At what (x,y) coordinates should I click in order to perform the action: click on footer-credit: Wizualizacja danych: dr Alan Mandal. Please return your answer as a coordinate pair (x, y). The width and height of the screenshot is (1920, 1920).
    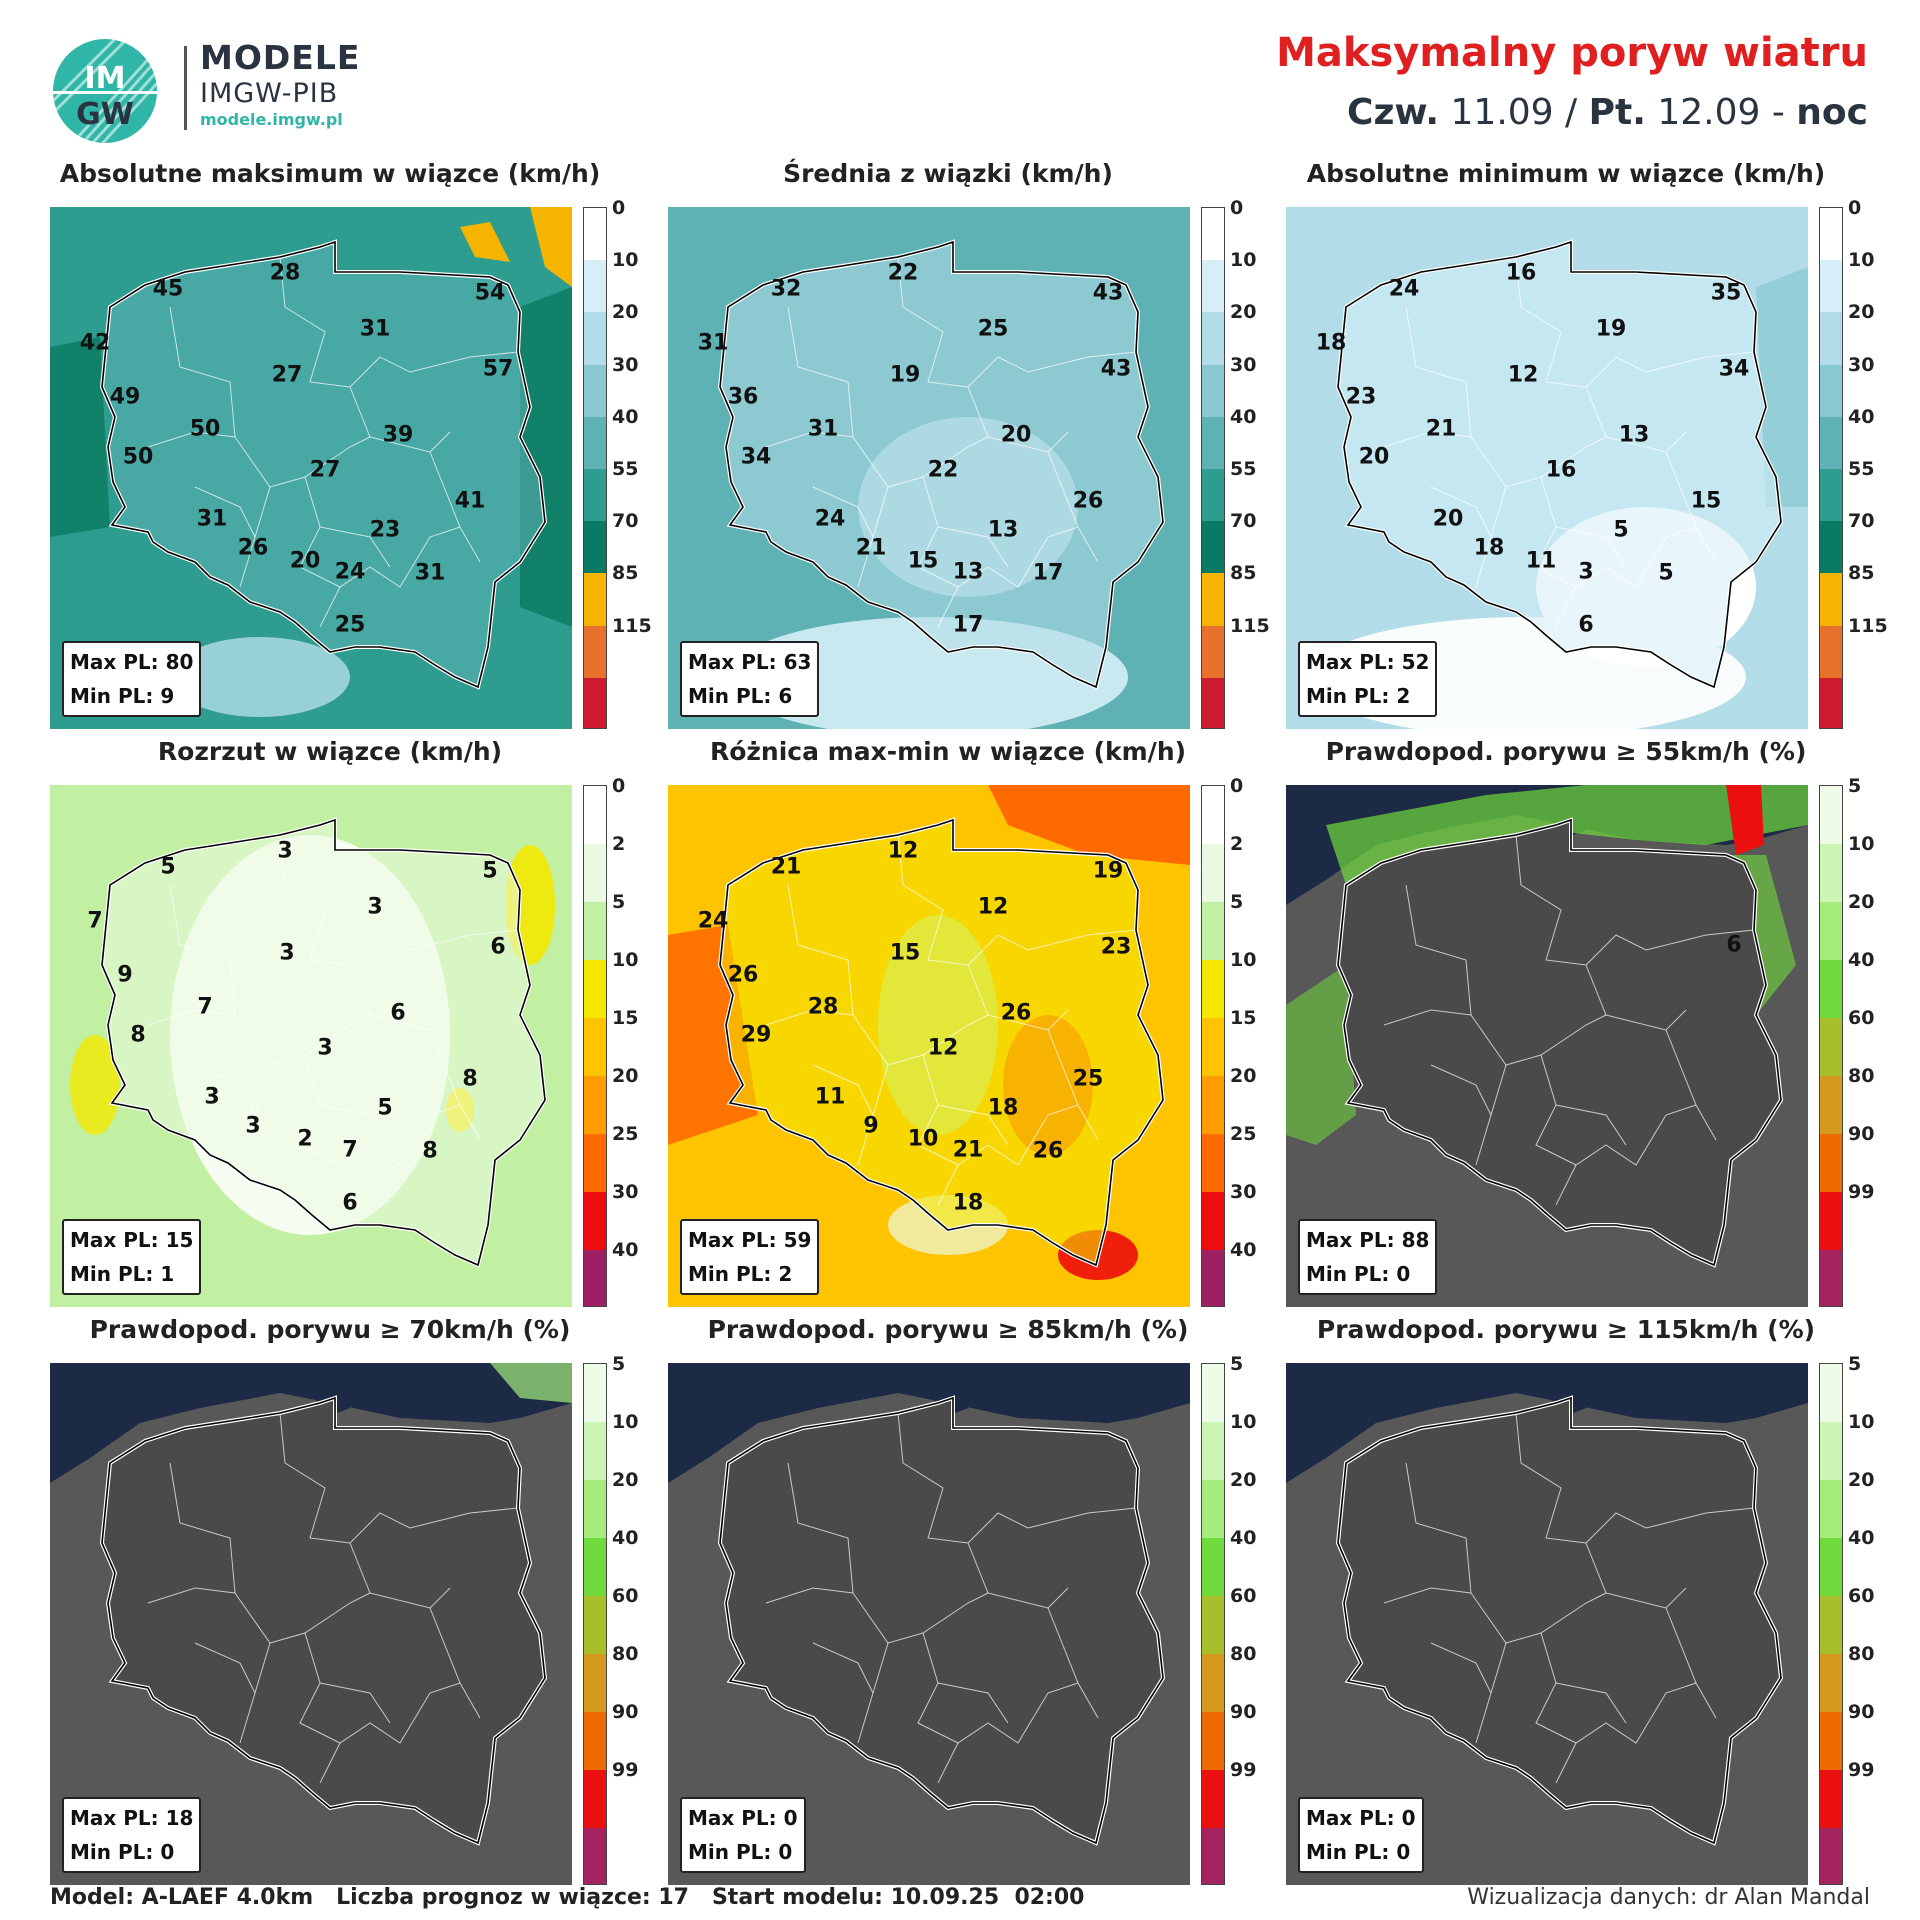
    Looking at the image, I should click on (1668, 1897).